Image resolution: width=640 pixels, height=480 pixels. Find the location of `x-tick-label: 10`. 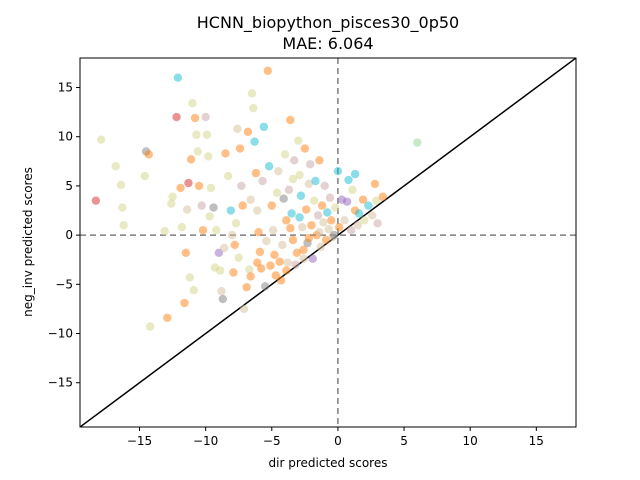

x-tick-label: 10 is located at coordinates (470, 441).